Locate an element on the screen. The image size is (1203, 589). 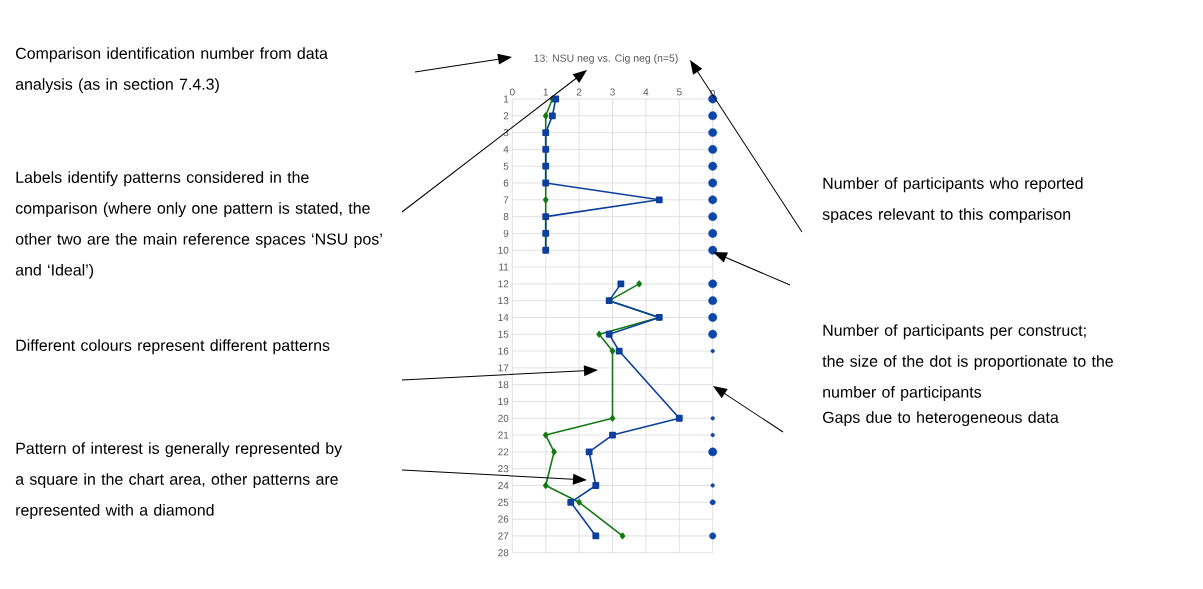
y-tick-label: 2 is located at coordinates (506, 116).